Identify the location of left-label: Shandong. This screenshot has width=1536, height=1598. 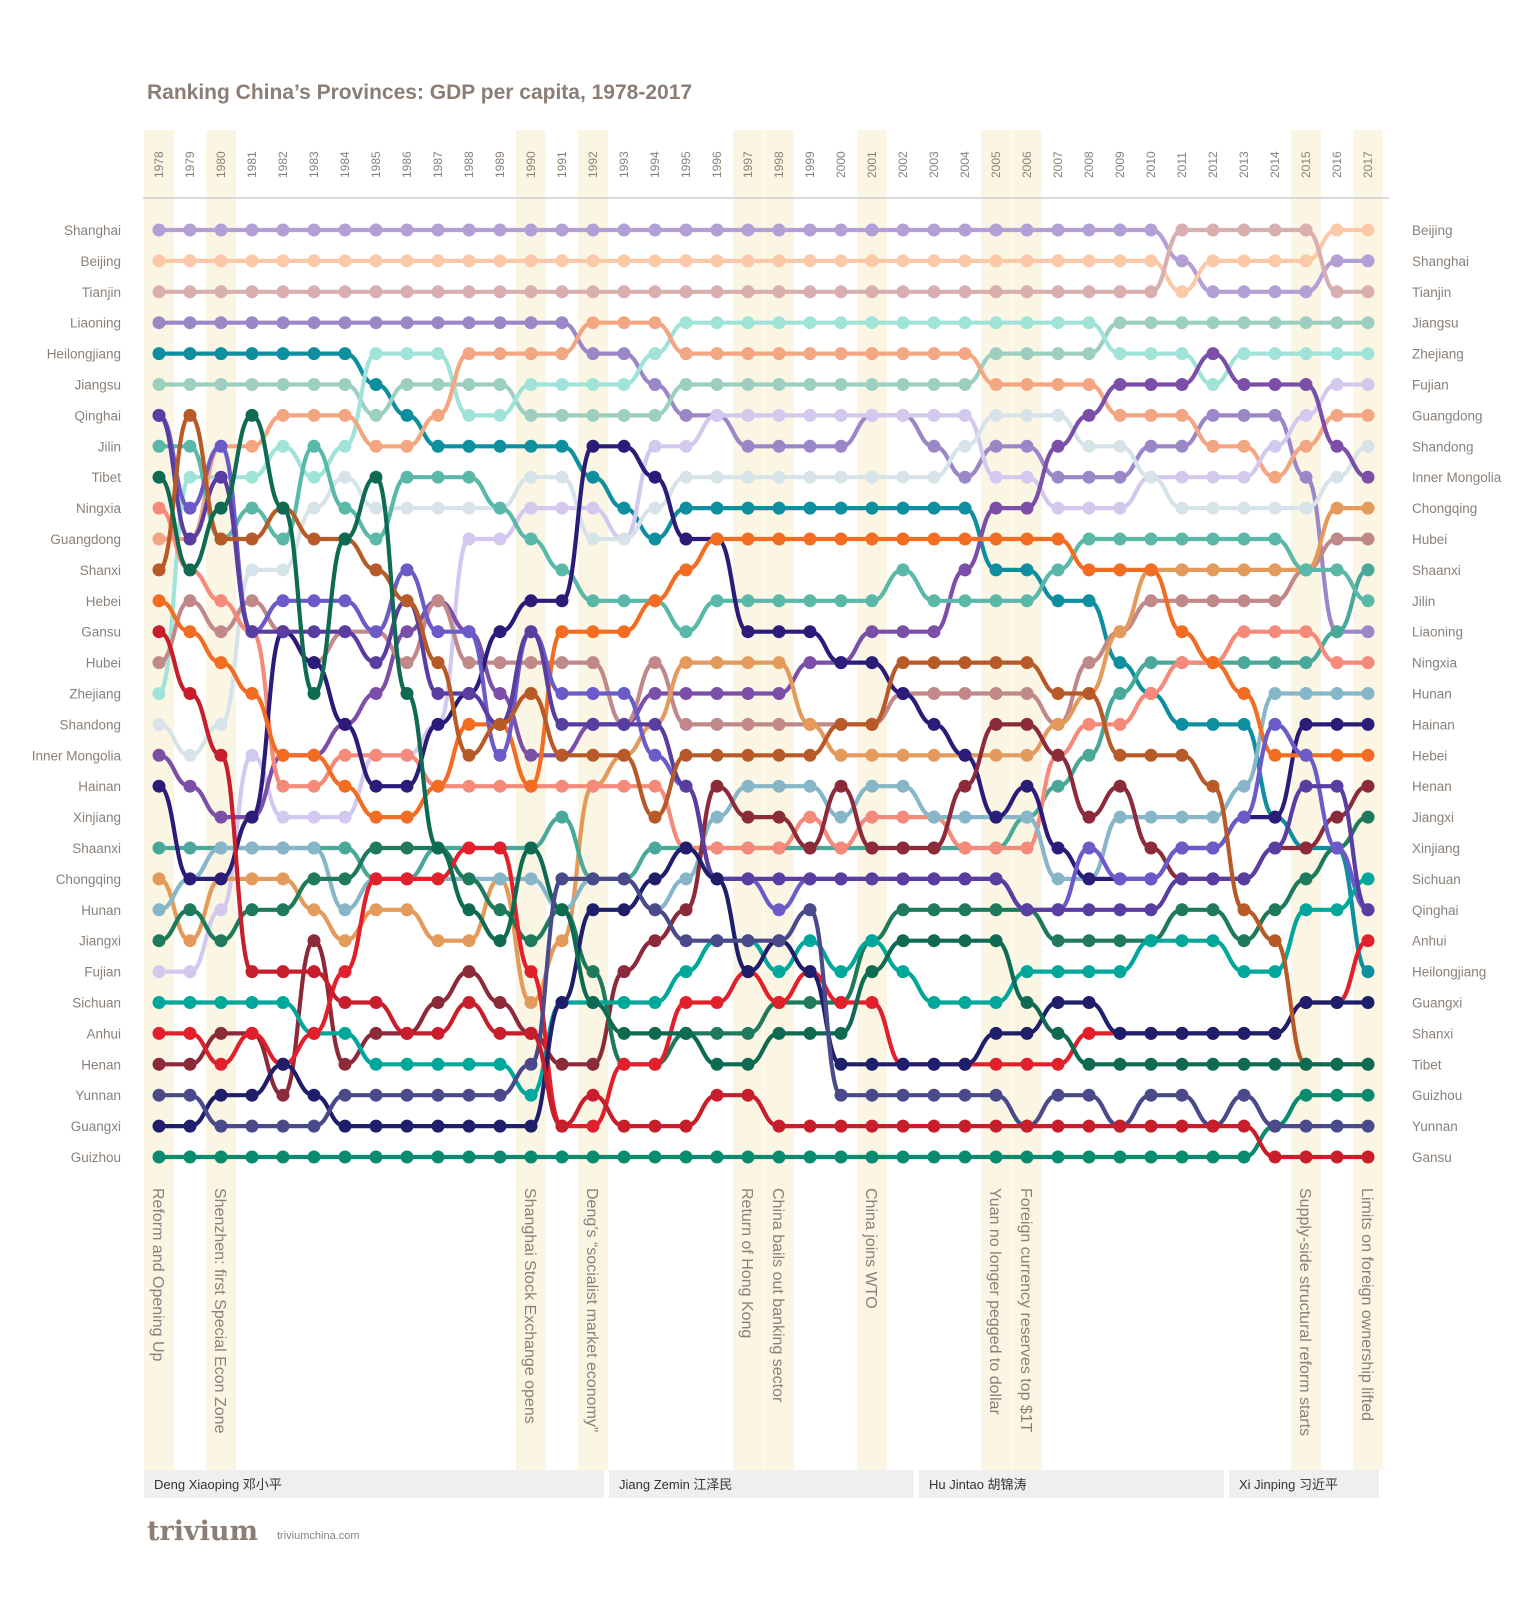
(90, 724).